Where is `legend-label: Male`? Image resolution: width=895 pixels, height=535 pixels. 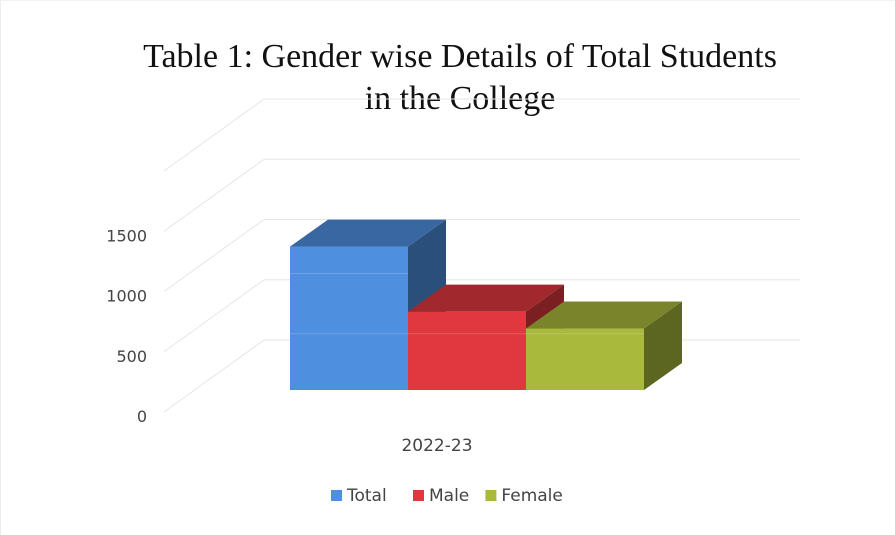 legend-label: Male is located at coordinates (449, 496).